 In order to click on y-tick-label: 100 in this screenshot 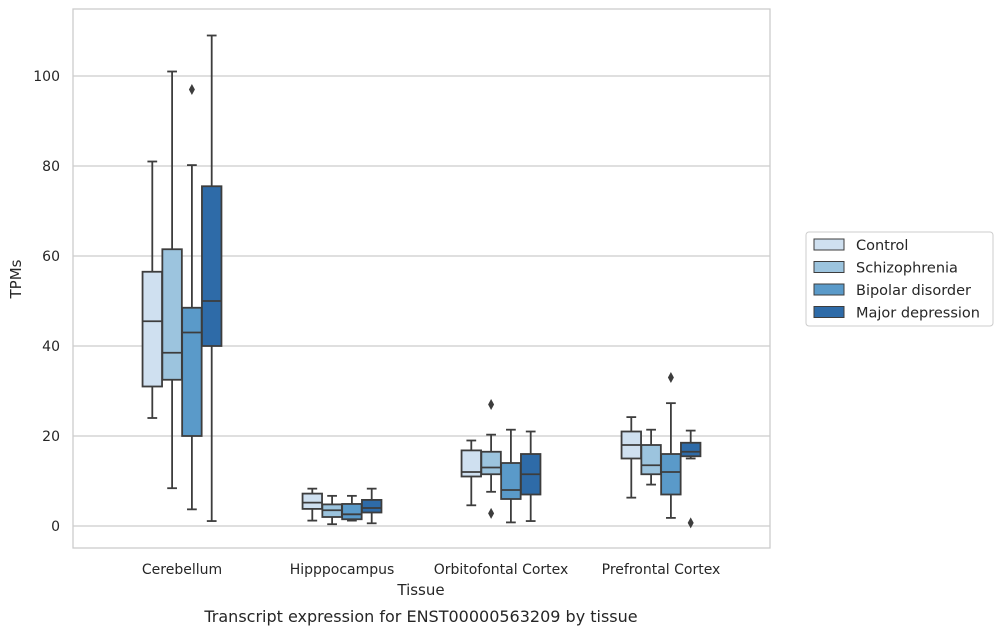, I will do `click(46, 77)`.